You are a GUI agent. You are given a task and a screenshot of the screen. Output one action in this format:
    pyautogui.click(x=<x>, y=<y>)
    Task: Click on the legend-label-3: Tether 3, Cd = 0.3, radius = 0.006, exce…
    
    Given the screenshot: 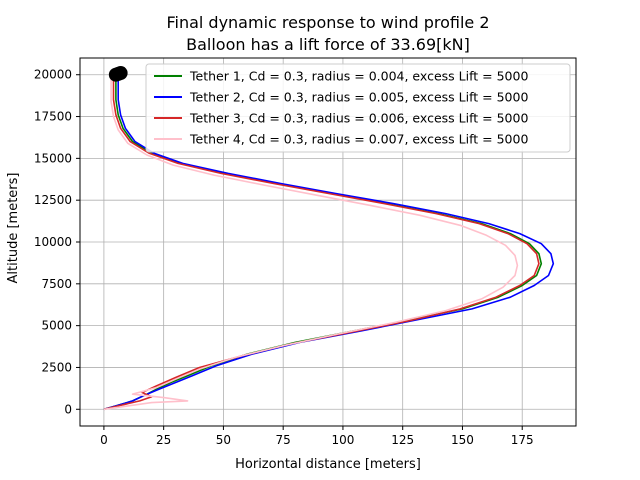 What is the action you would take?
    pyautogui.click(x=358, y=118)
    